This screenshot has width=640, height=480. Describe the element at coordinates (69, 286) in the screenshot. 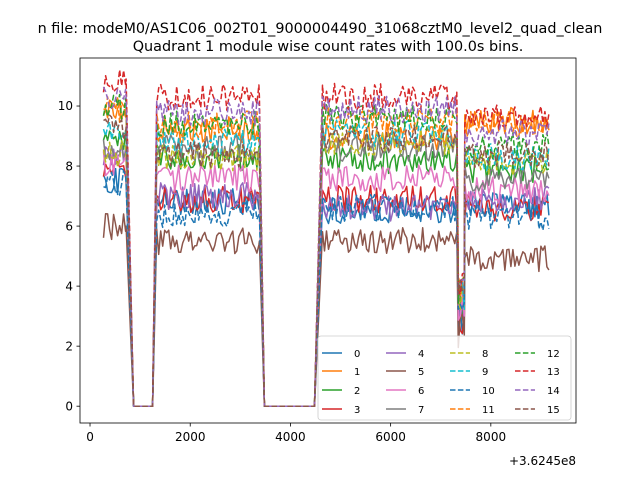

I see `y-tick-label: 4` at that location.